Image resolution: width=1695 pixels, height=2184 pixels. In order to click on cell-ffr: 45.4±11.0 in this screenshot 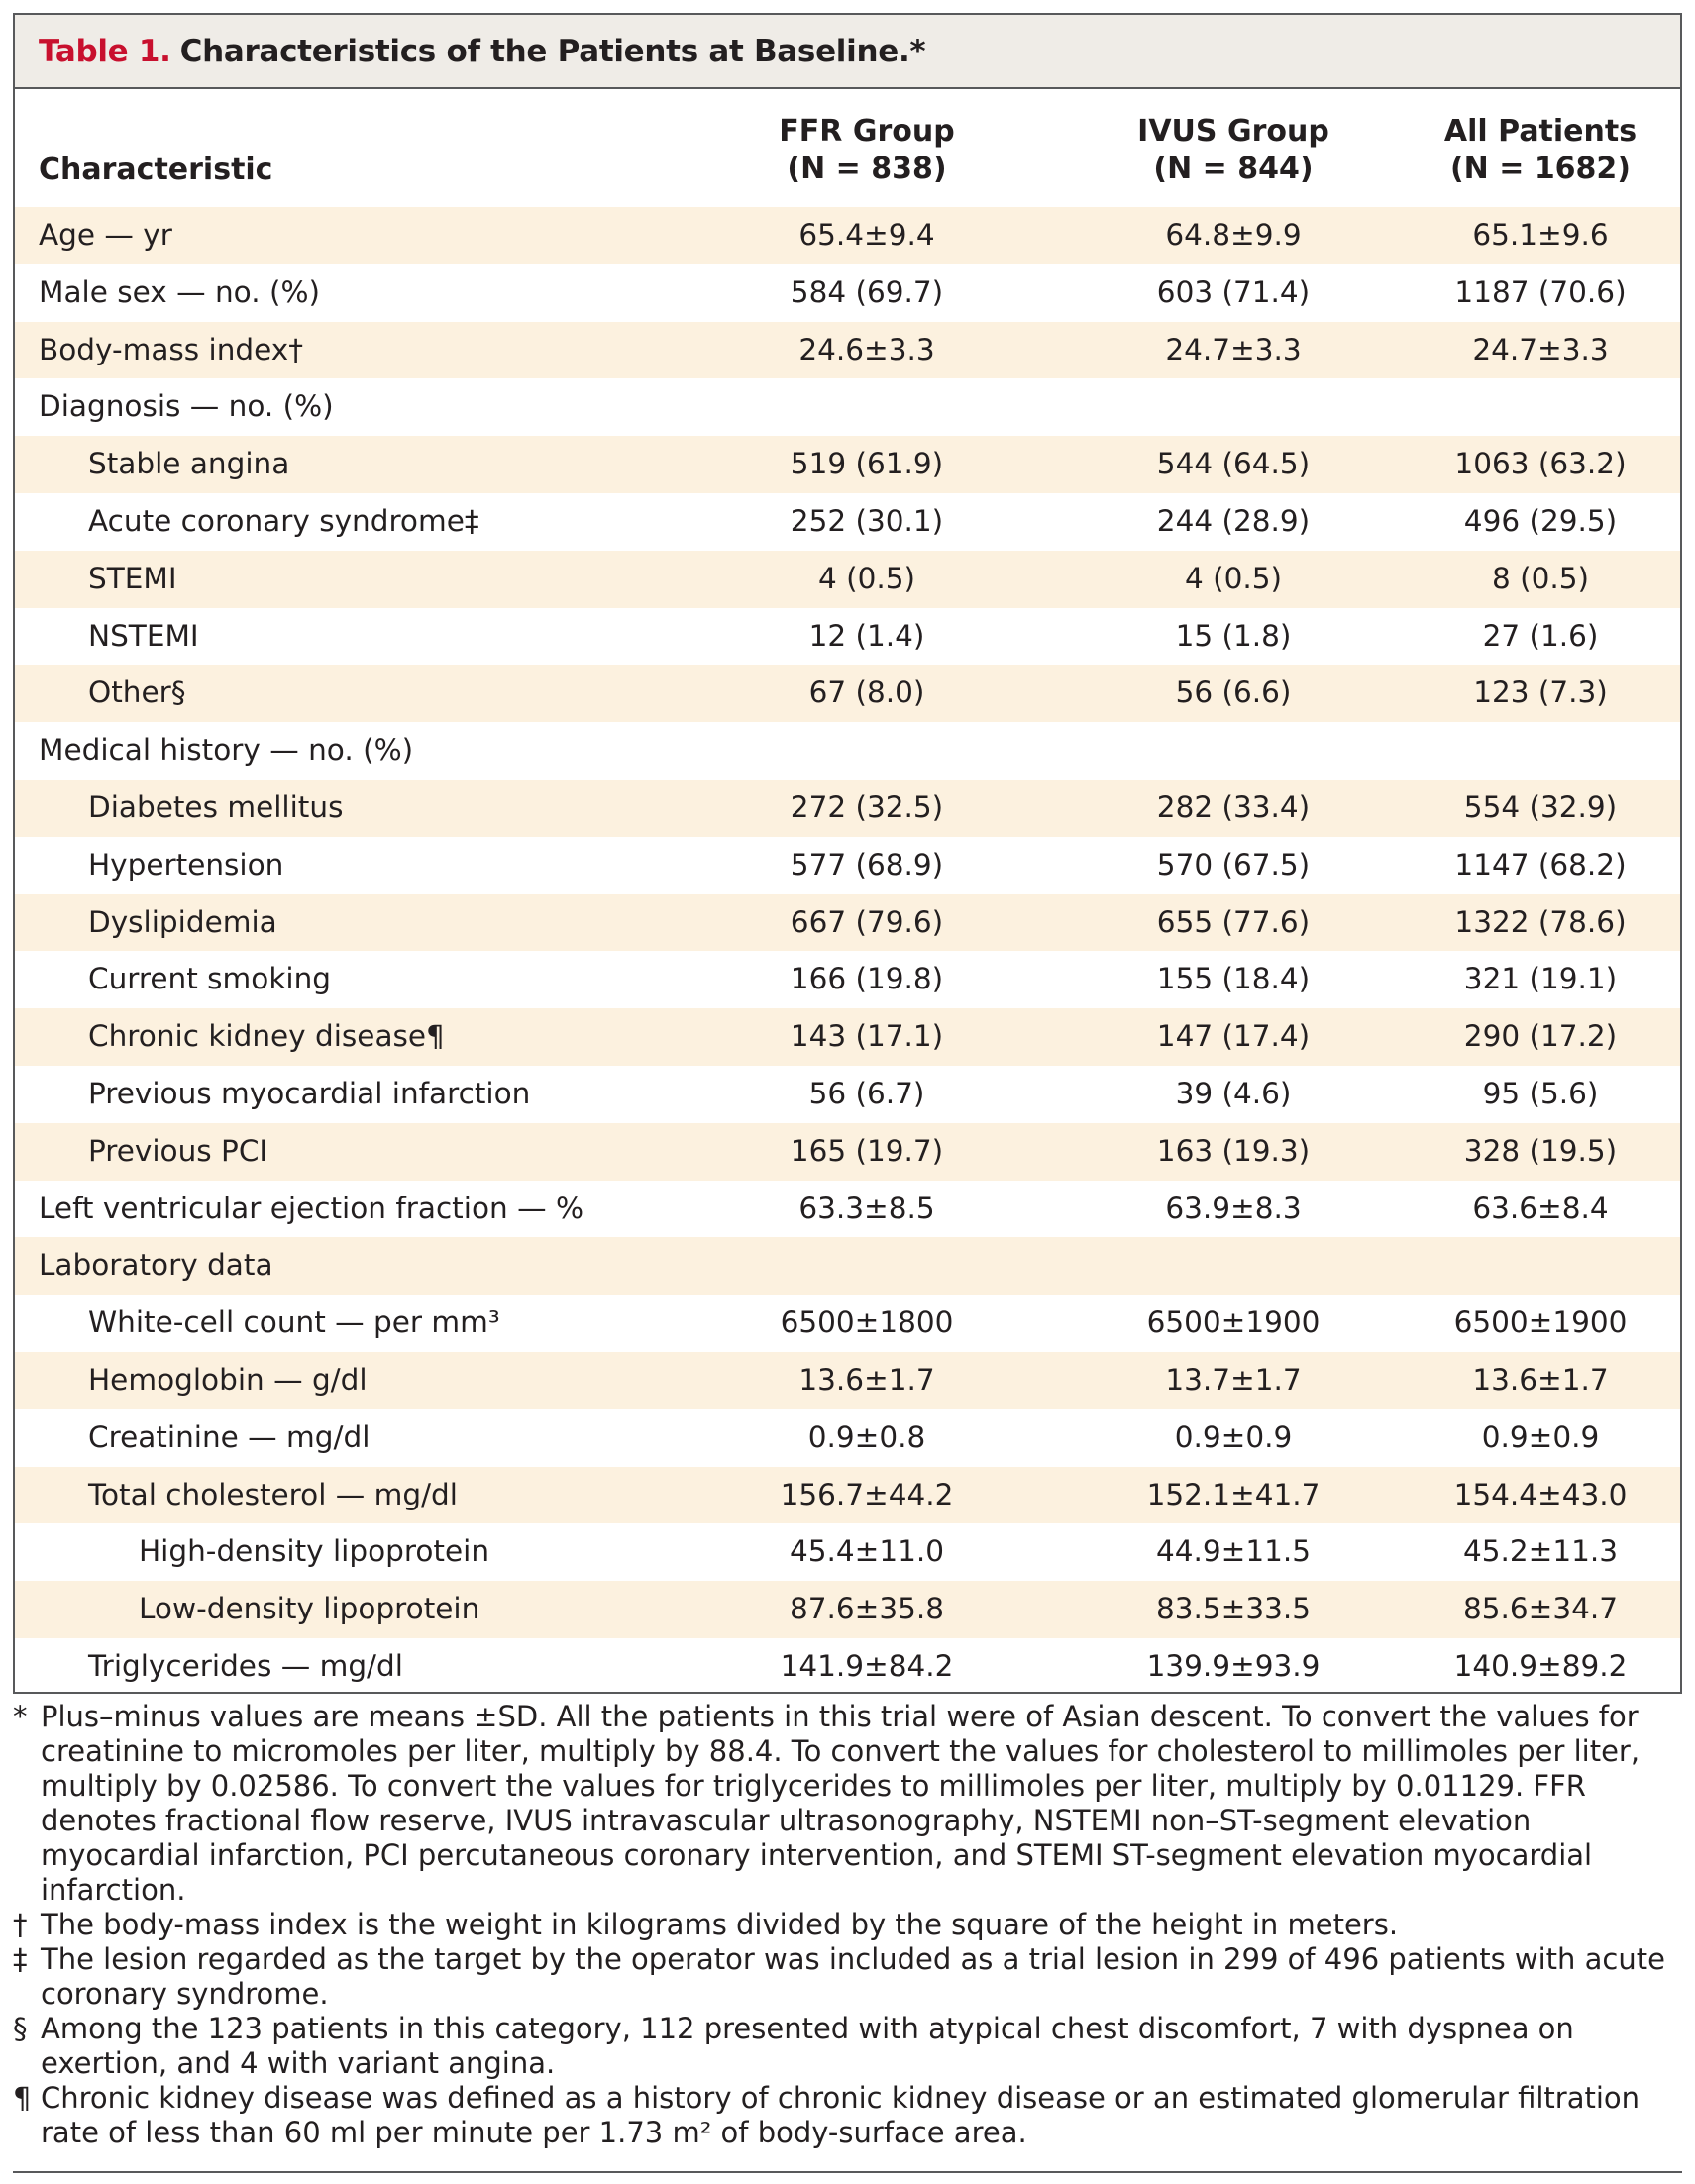, I will do `click(867, 1551)`.